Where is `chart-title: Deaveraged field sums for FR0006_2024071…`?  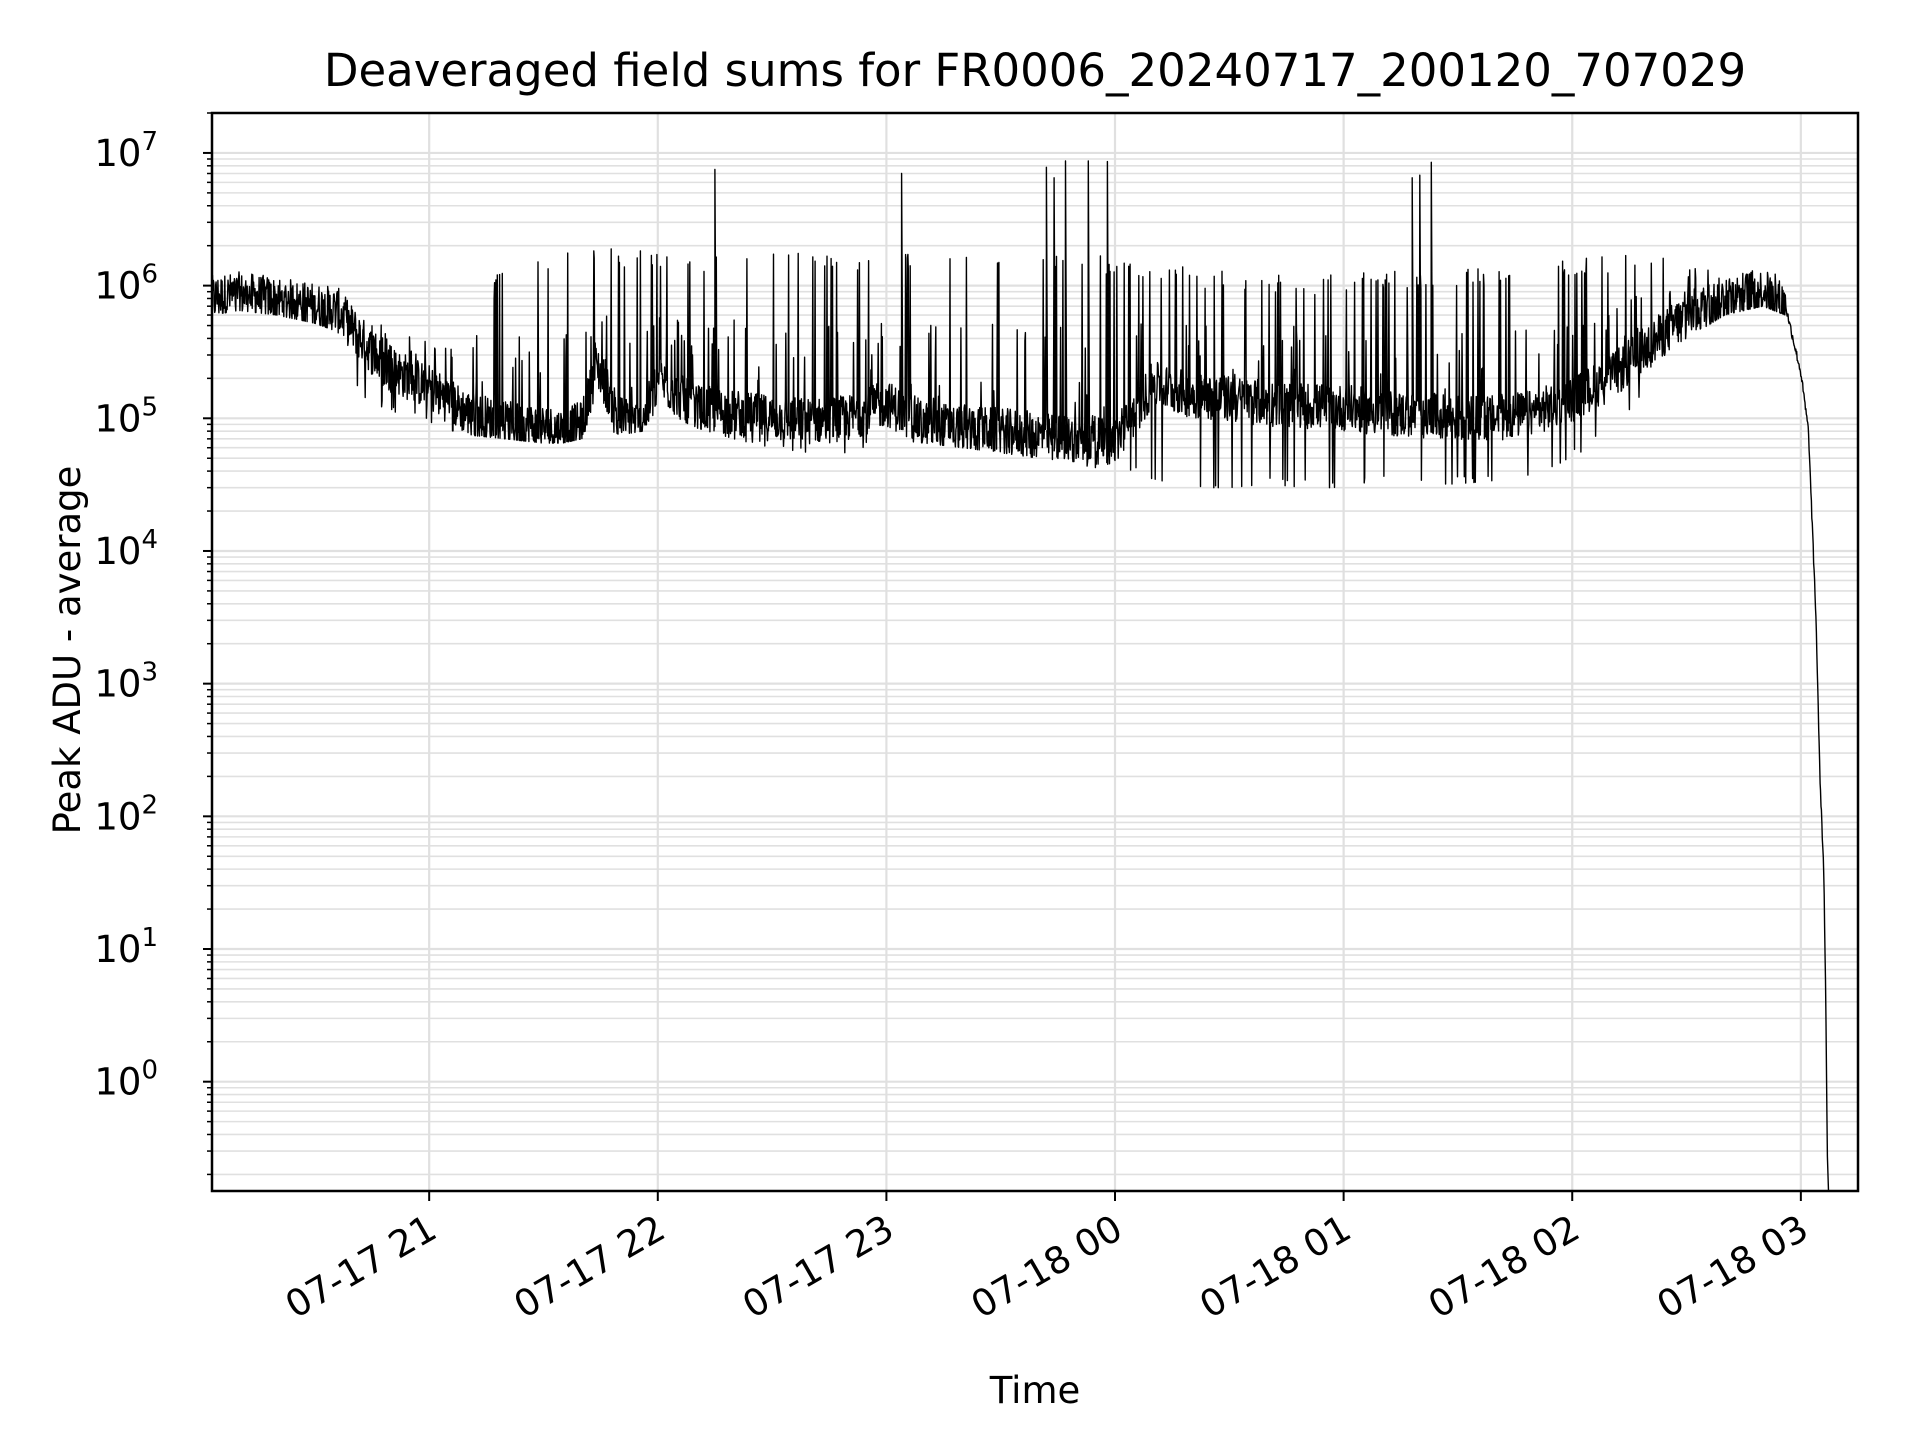
chart-title: Deaveraged field sums for FR0006_2024071… is located at coordinates (1035, 70).